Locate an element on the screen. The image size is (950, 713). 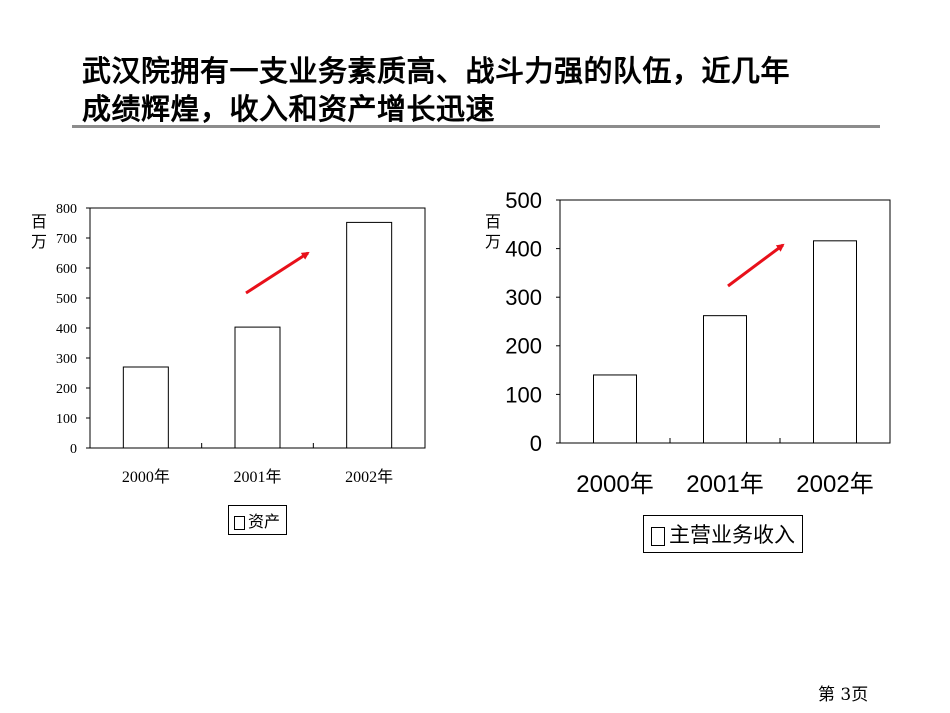
chart-1-ylabel: 百 万 is located at coordinates (39, 232).